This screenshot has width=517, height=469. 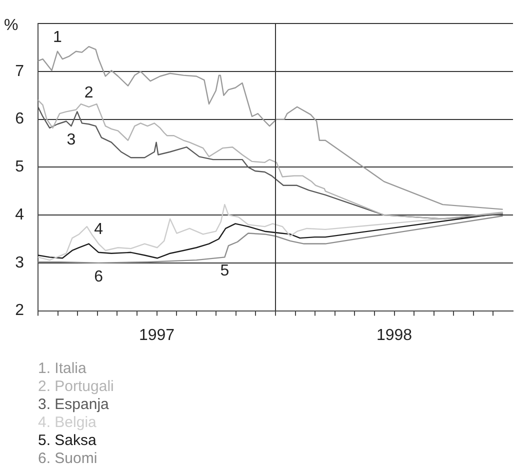 I want to click on annotation: 4, so click(x=99, y=229).